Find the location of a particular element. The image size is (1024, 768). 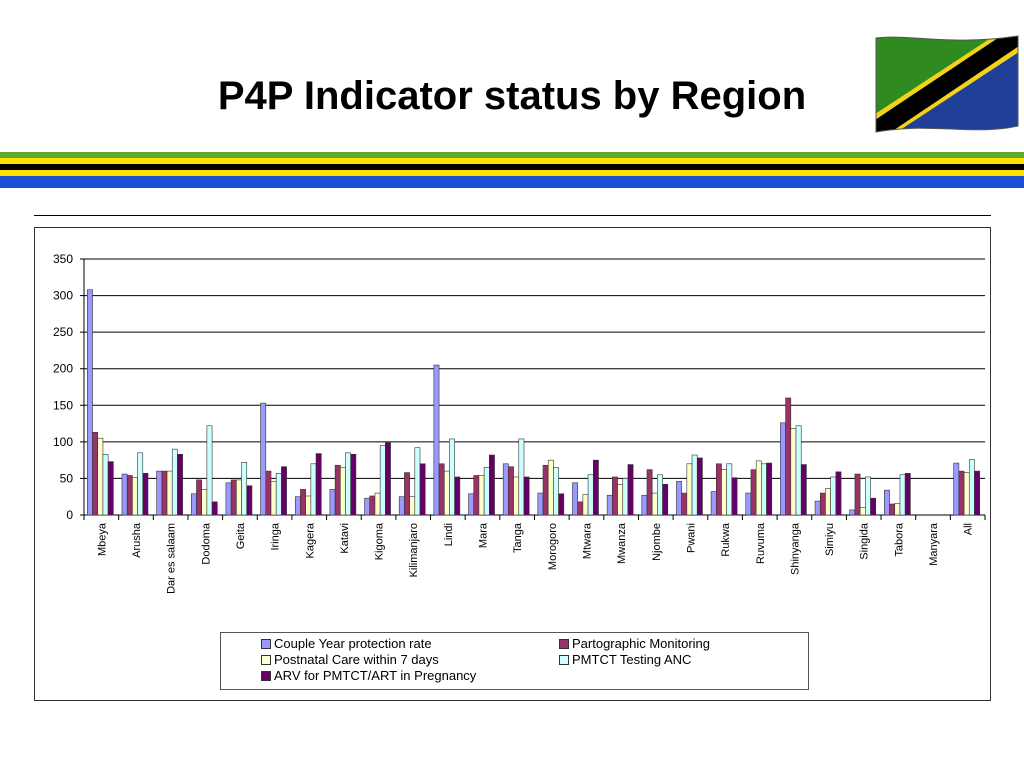

legend-item-postnatal: Postnatal Care within 7 days is located at coordinates (350, 660).